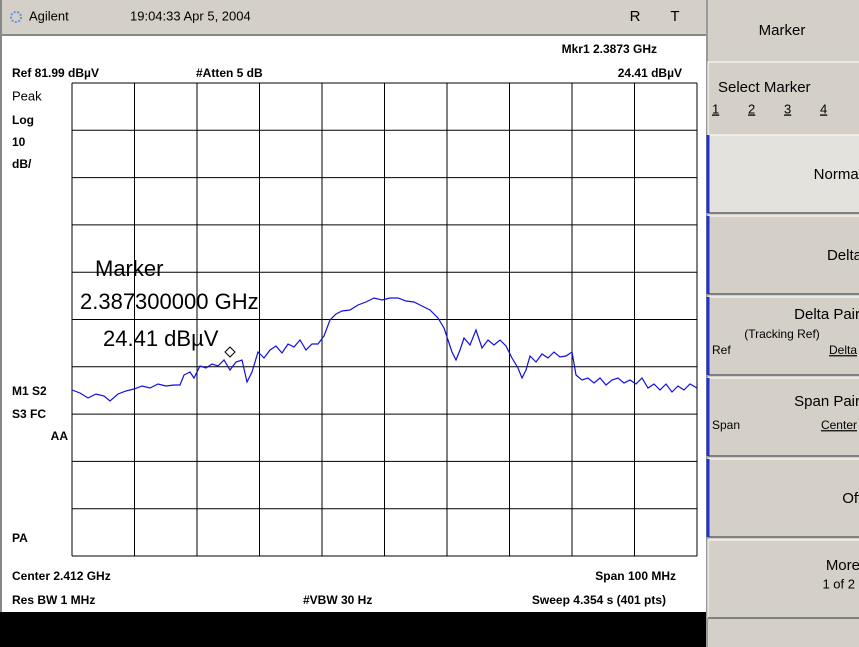  What do you see at coordinates (49, 15) in the screenshot?
I see `brand: Agilent` at bounding box center [49, 15].